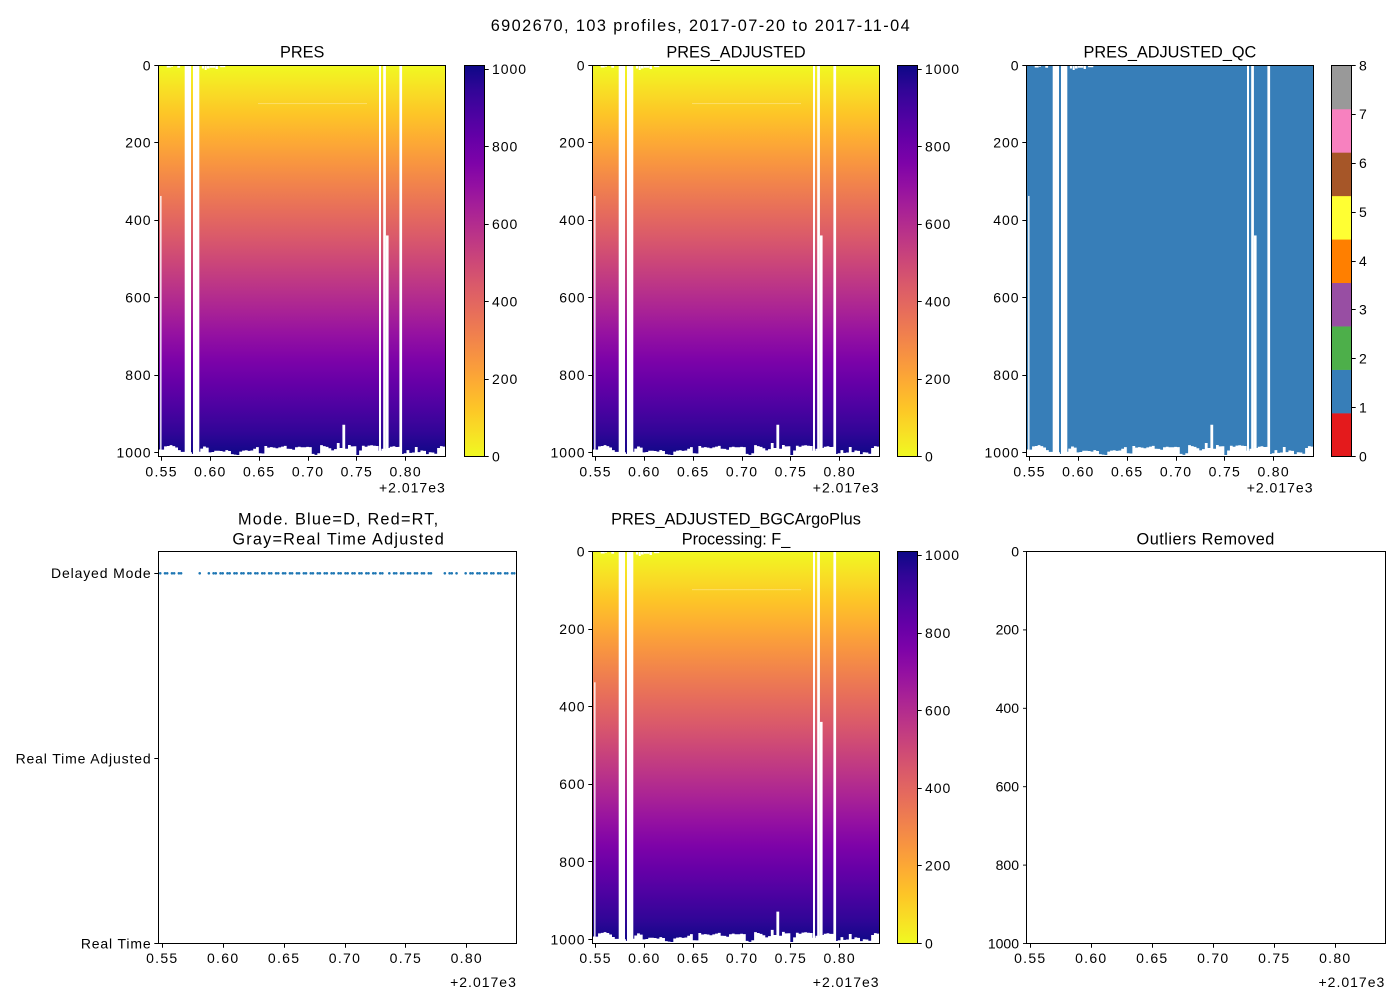 Image resolution: width=1400 pixels, height=1000 pixels. I want to click on svg-text: 4, so click(1363, 261).